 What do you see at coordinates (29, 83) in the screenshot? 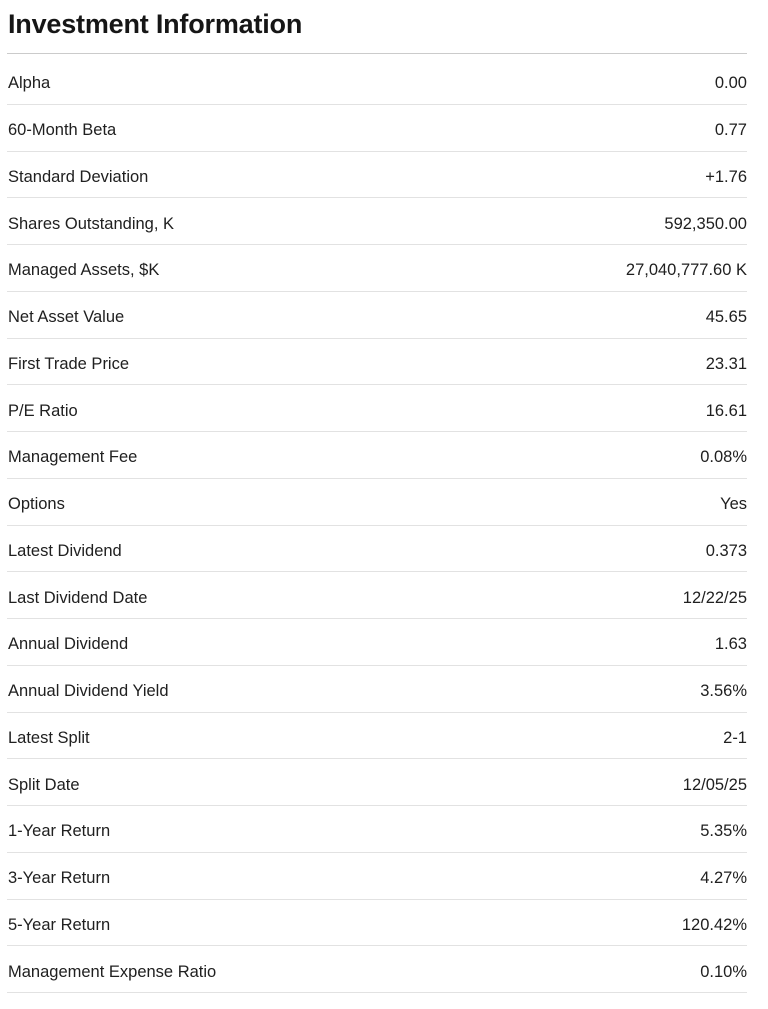
I see `row-label: Alpha` at bounding box center [29, 83].